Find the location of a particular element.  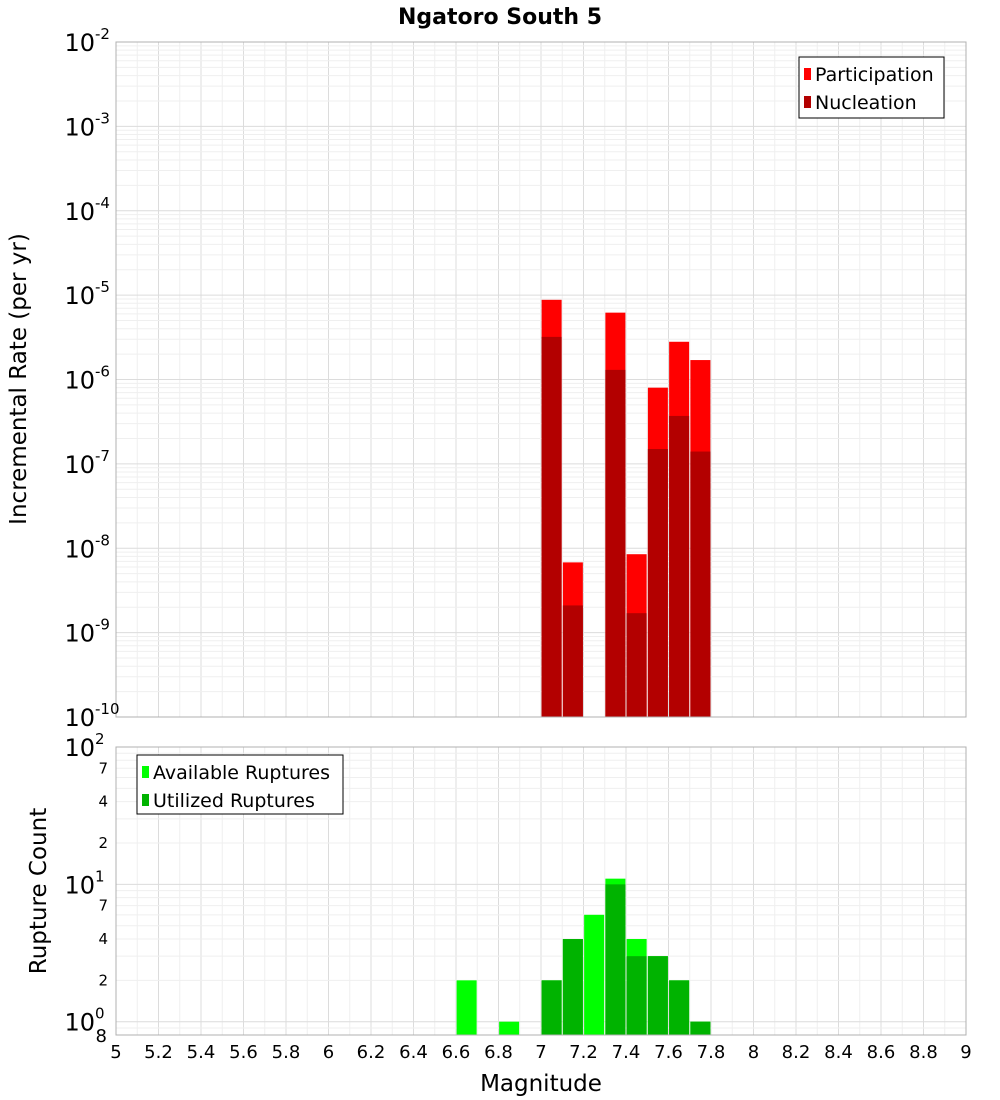

y-tick-exponent: -9 is located at coordinates (102, 625).